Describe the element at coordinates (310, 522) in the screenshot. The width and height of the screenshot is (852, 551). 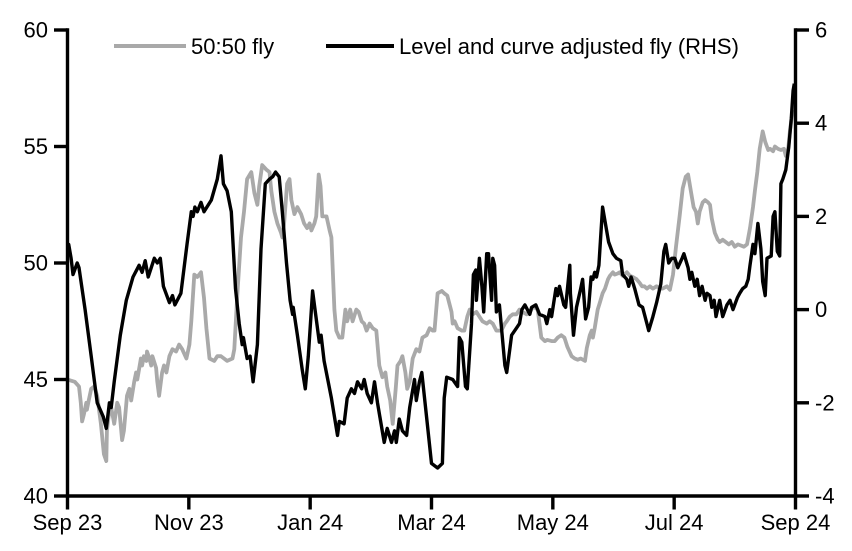
I see `x-axis-tick-label: Jan 24` at that location.